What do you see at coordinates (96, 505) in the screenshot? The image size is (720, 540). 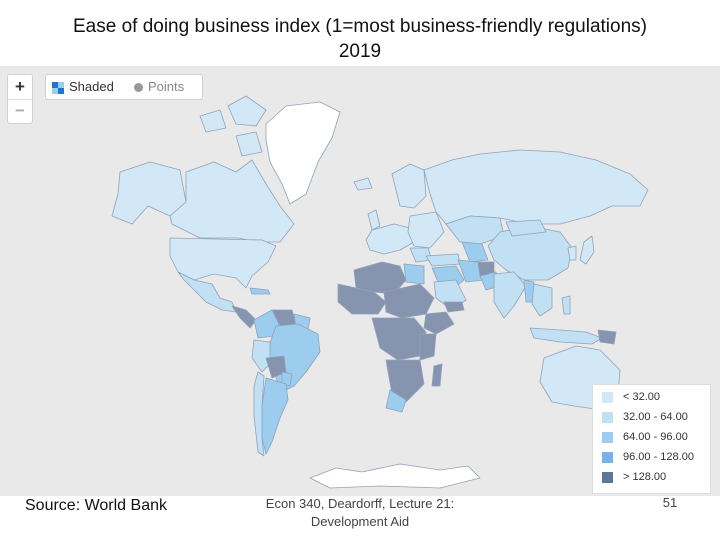 I see `source-credit: Source: World Bank` at bounding box center [96, 505].